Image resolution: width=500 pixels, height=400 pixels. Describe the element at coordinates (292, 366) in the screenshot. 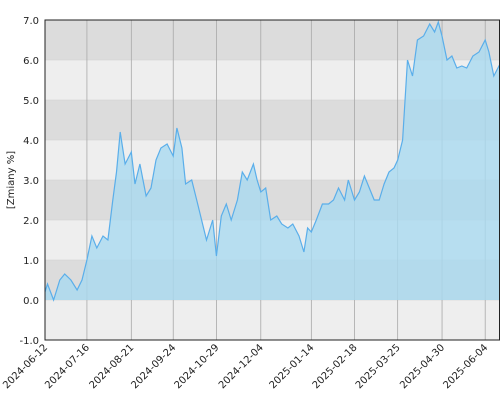

I see `x-tick-label: 2025-01-14` at that location.